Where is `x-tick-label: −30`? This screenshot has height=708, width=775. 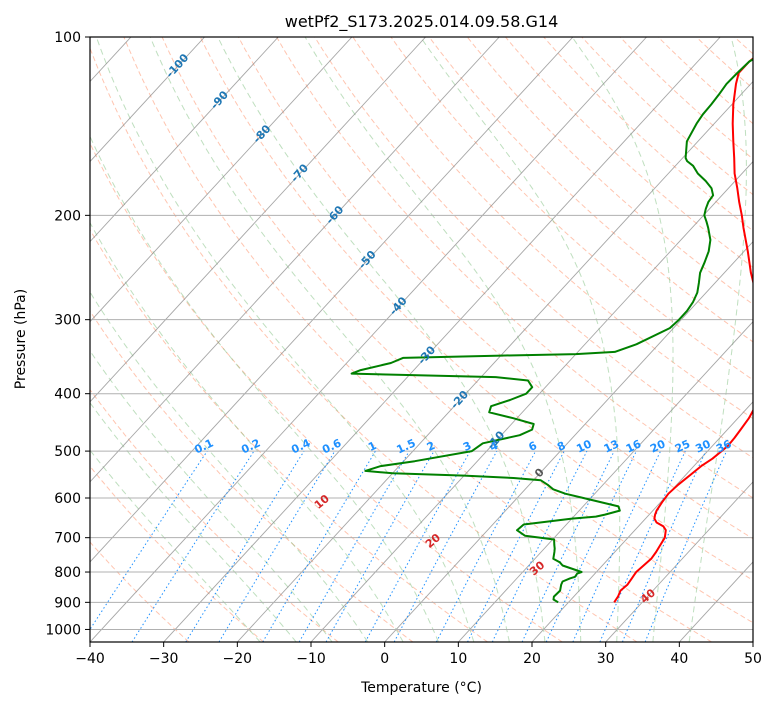 x-tick-label: −30 is located at coordinates (164, 659).